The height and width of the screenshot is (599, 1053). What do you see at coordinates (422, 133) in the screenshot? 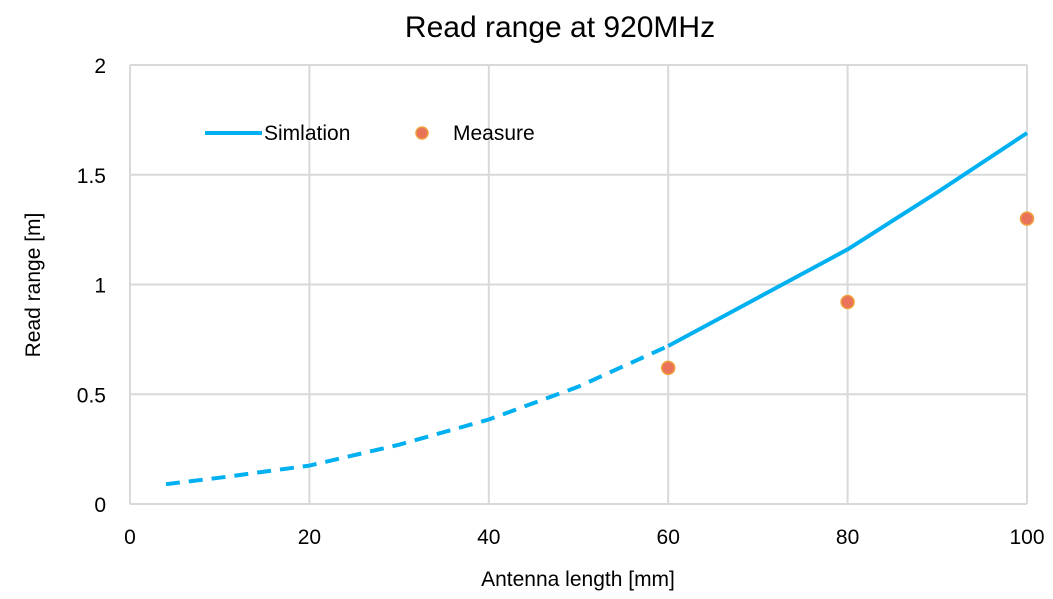
I see `legend-measure-swatch` at bounding box center [422, 133].